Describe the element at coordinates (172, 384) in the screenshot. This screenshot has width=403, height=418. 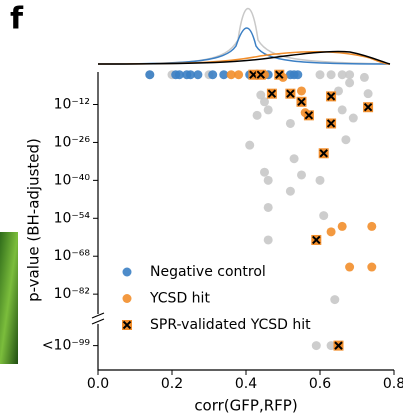
I see `x-tick-label: 0.2` at that location.